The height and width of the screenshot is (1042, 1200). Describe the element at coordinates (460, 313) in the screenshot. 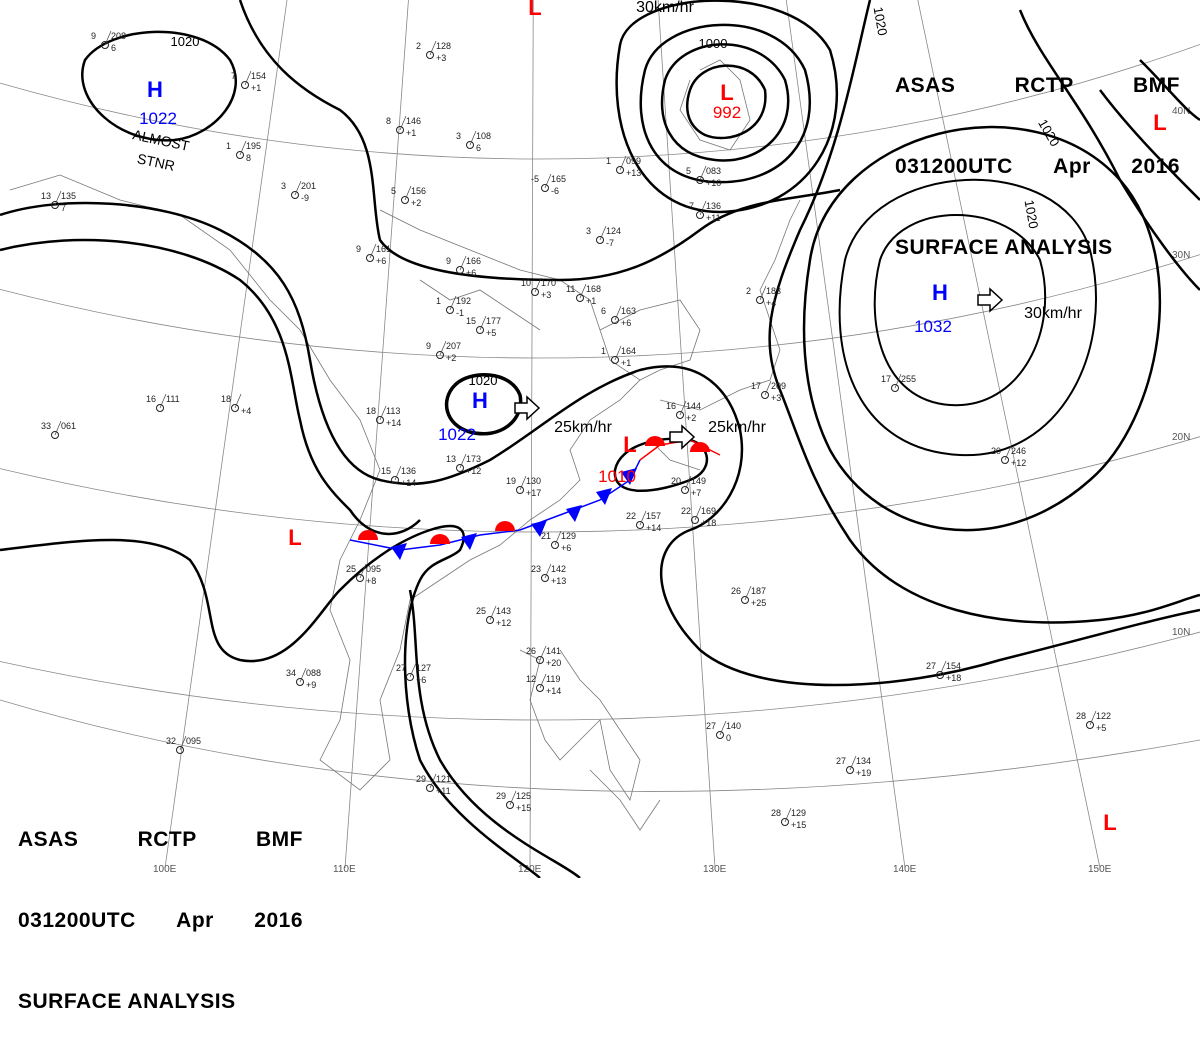

I see `station-tendency: -1` at that location.